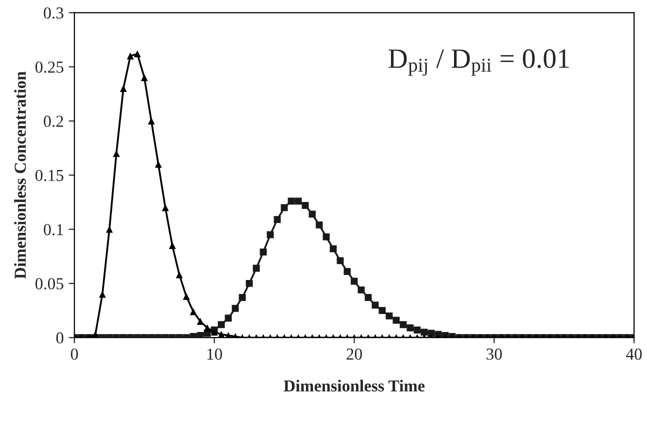 This screenshot has height=422, width=647. I want to click on y-tick-label: 0.3, so click(54, 13).